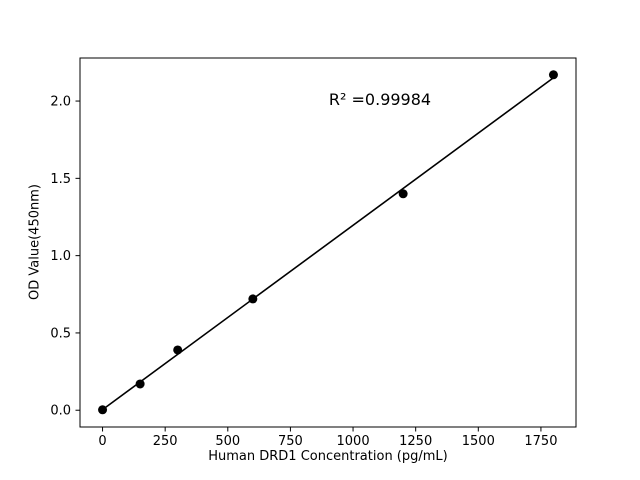 This screenshot has width=640, height=480. Describe the element at coordinates (35, 242) in the screenshot. I see `y-axis-label: OD Value(450nm)` at that location.